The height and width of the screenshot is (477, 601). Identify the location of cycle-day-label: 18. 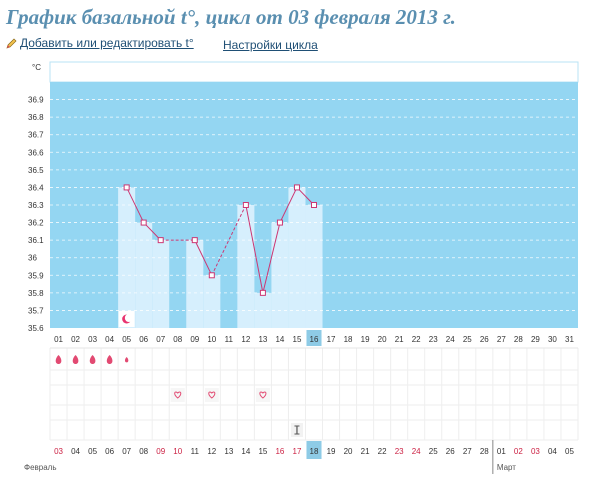
(348, 339).